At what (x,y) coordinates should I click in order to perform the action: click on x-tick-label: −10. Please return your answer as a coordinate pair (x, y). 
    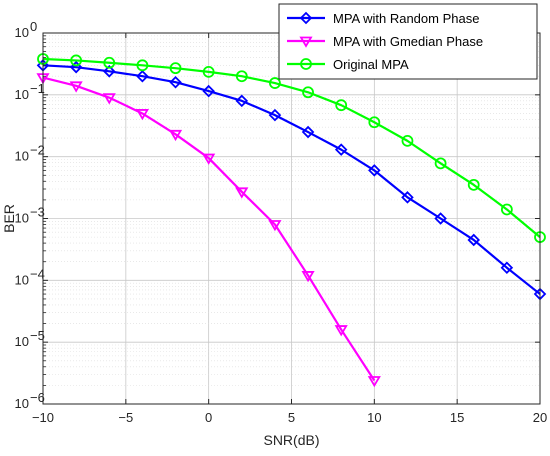
    Looking at the image, I should click on (43, 417).